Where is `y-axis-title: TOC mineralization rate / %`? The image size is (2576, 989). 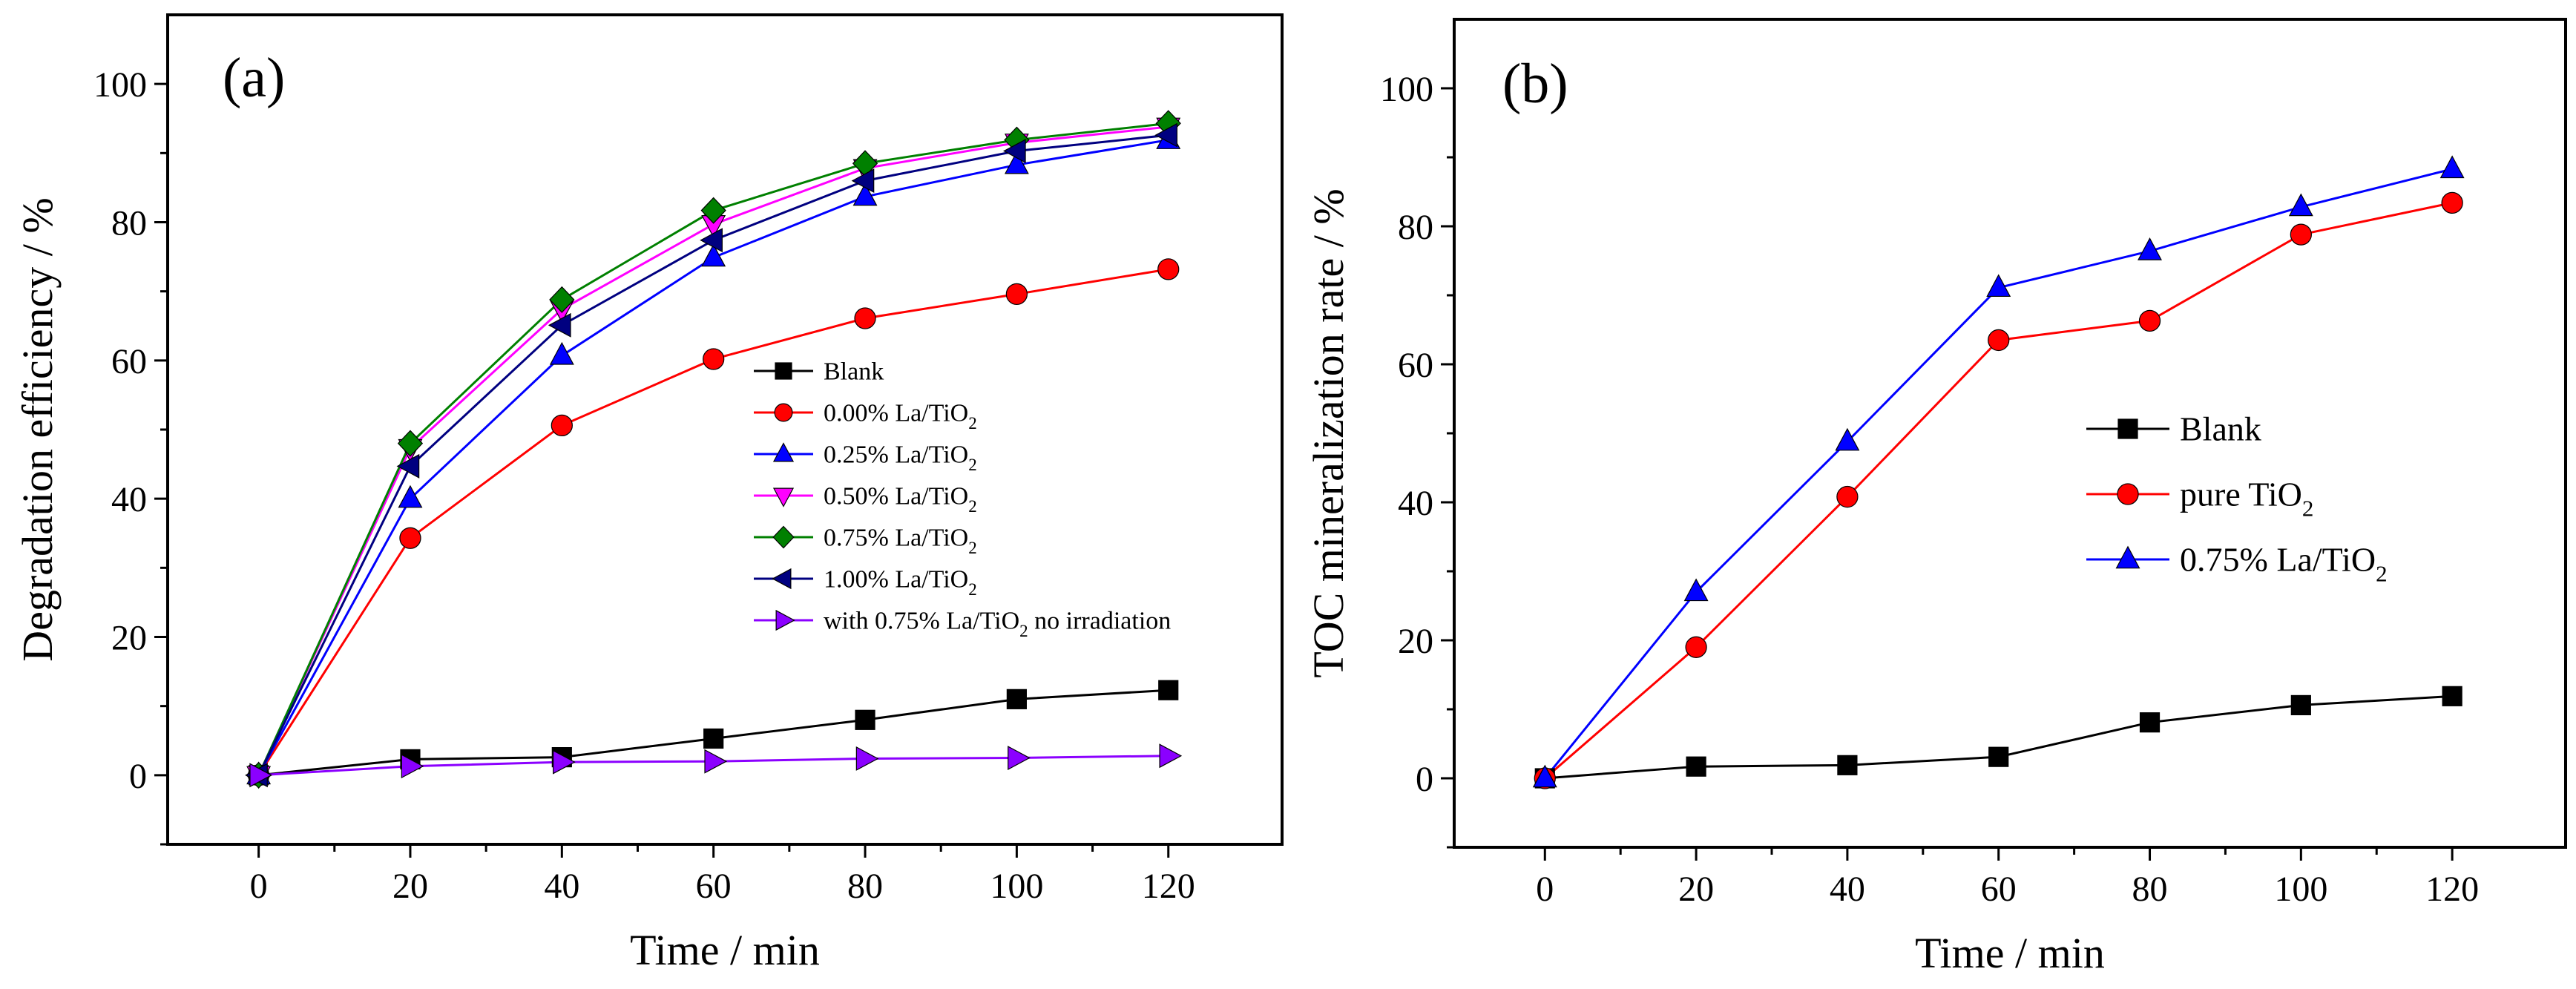 y-axis-title: TOC mineralization rate / % is located at coordinates (1328, 432).